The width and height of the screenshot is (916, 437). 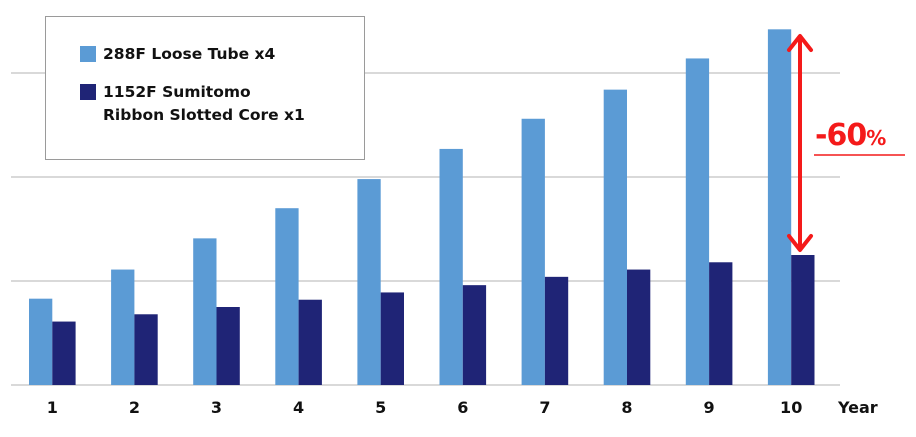 What do you see at coordinates (134, 407) in the screenshot?
I see `x-tick-label: 2` at bounding box center [134, 407].